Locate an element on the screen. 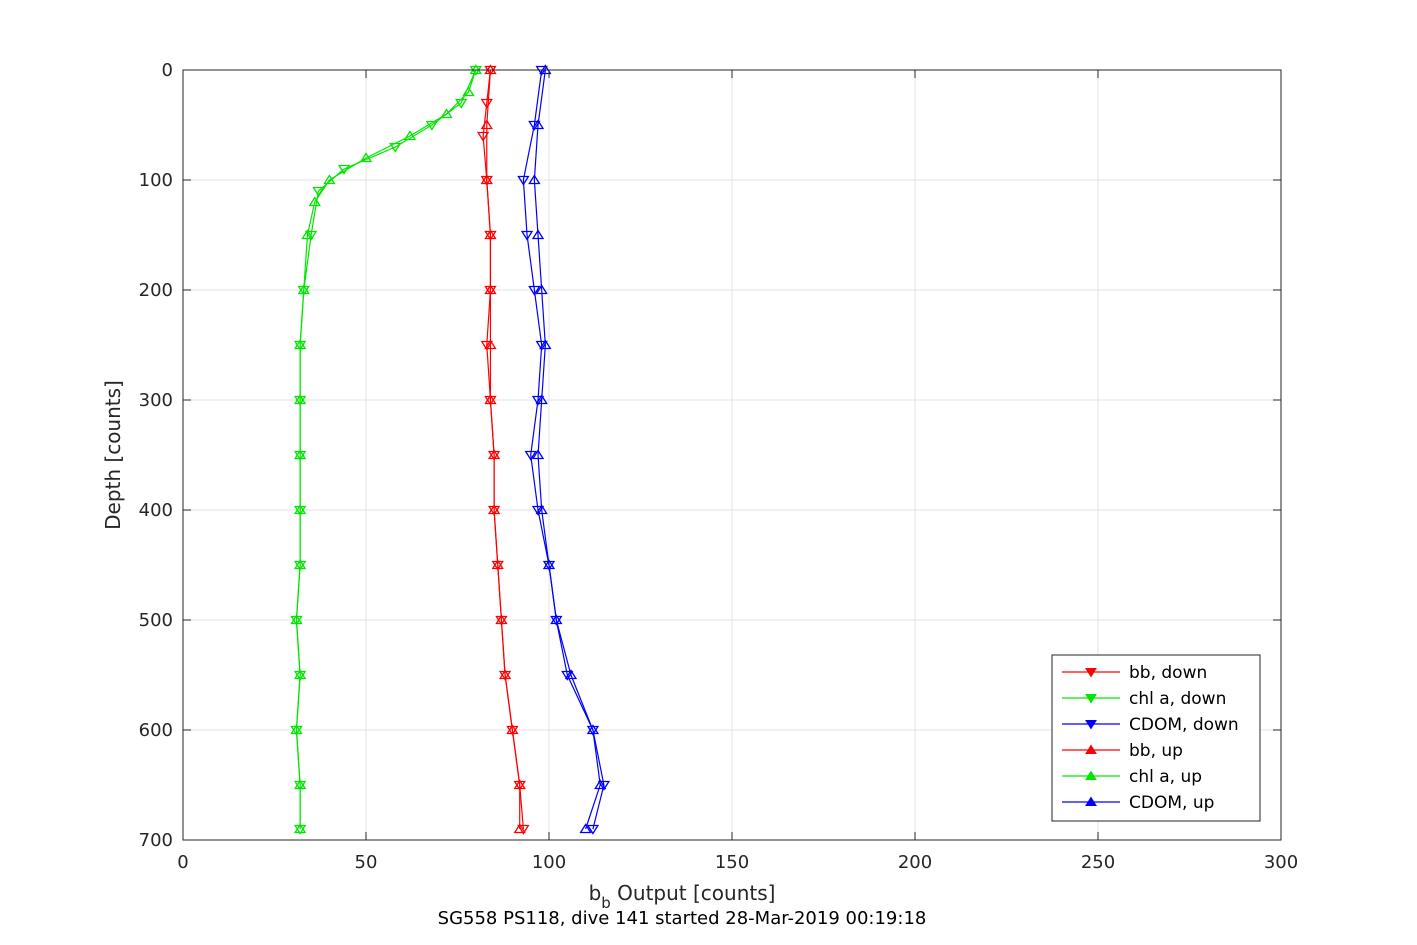 Image resolution: width=1417 pixels, height=945 pixels. legend-item: CDOM, up is located at coordinates (1138, 803).